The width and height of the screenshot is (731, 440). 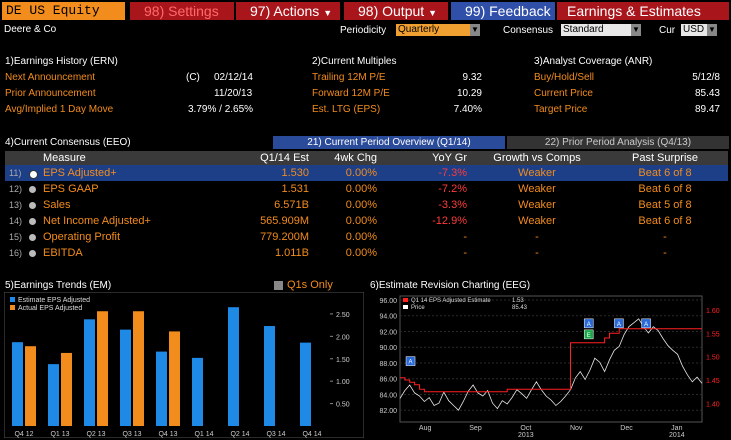 I want to click on actions-button: 97) Actions ▼, so click(x=288, y=11).